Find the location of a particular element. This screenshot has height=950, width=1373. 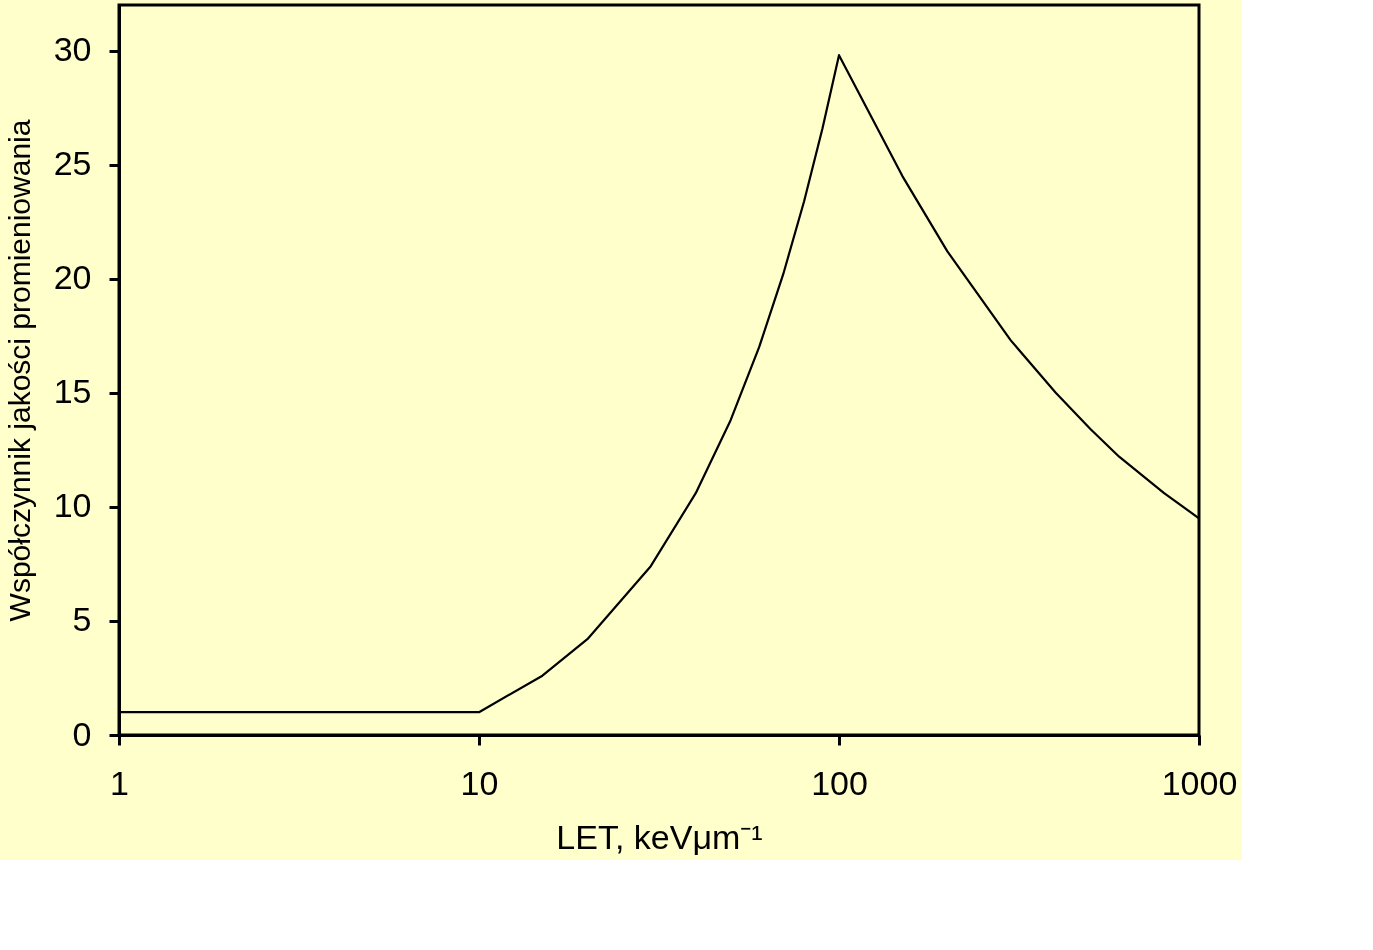

y-axis-title: Współczynnik jakości promieniowania is located at coordinates (19, 370).